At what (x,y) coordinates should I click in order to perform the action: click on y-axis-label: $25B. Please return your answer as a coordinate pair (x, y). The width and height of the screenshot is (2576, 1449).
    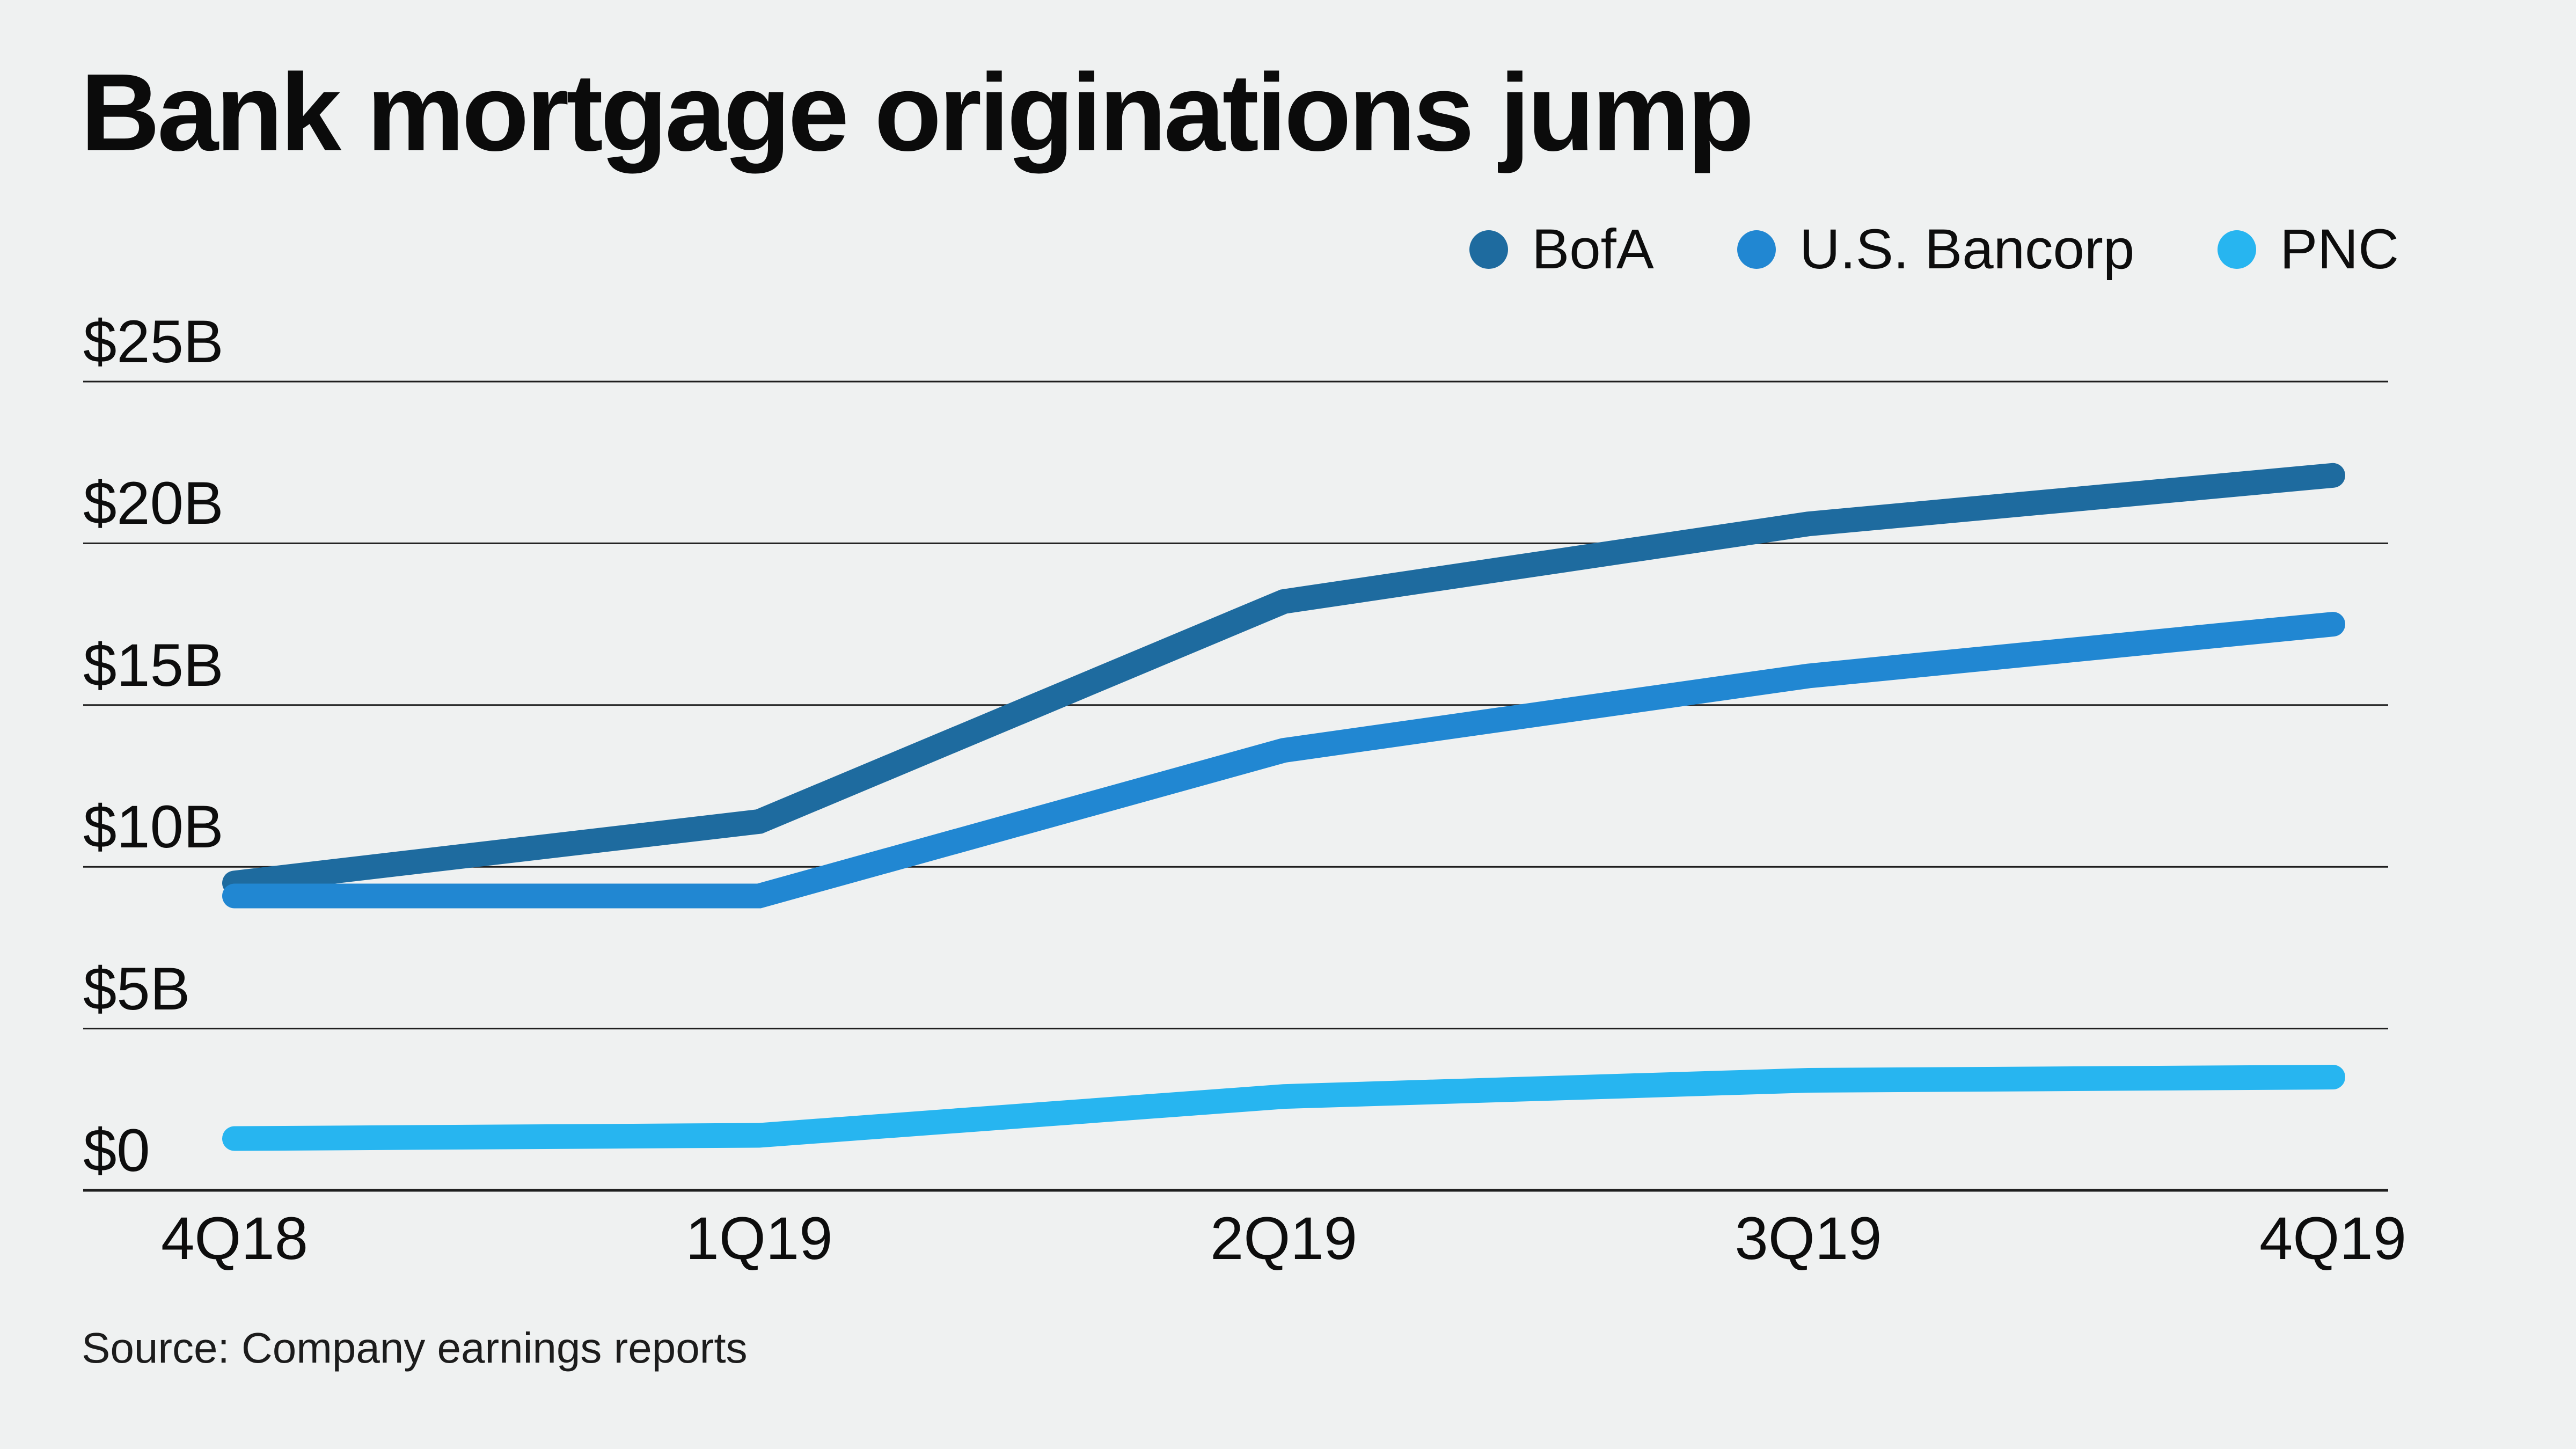
    Looking at the image, I should click on (153, 341).